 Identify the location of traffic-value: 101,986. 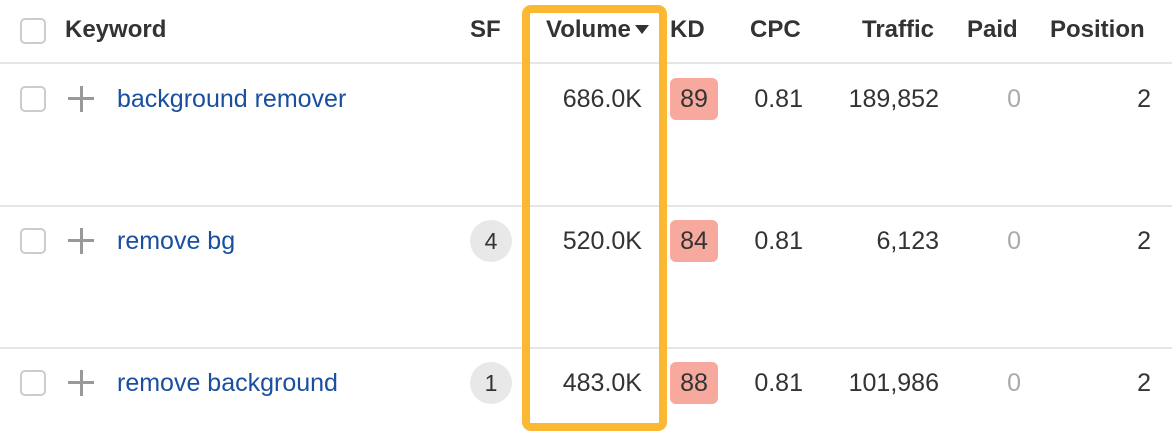
(893, 383).